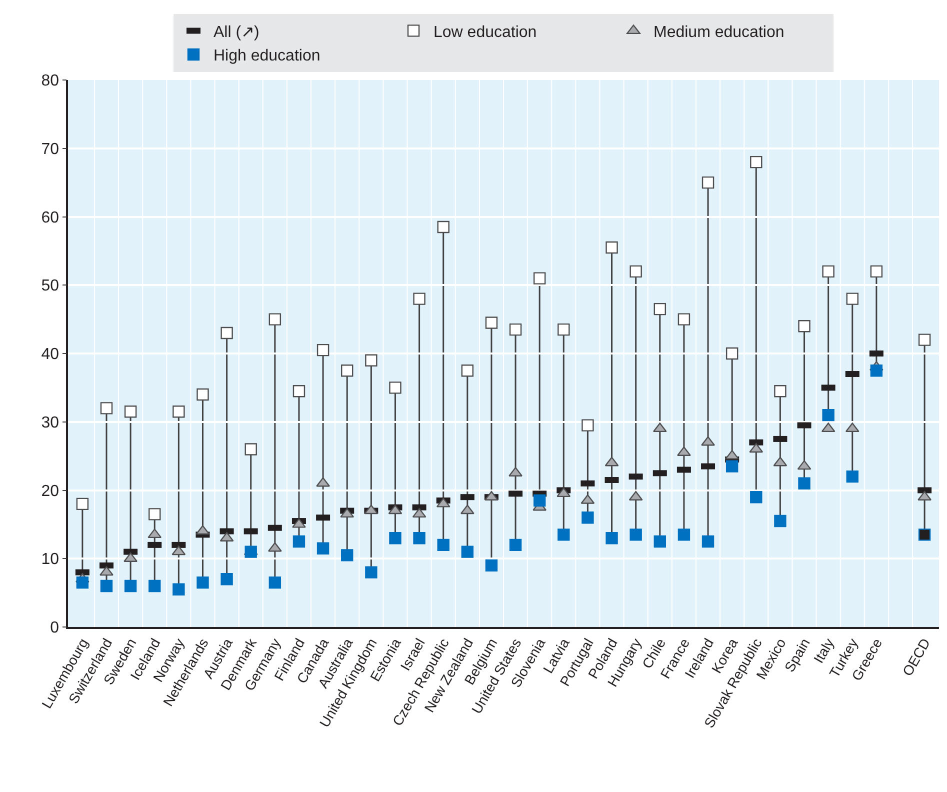 Image resolution: width=947 pixels, height=792 pixels. I want to click on legend-label: All (↗), so click(237, 32).